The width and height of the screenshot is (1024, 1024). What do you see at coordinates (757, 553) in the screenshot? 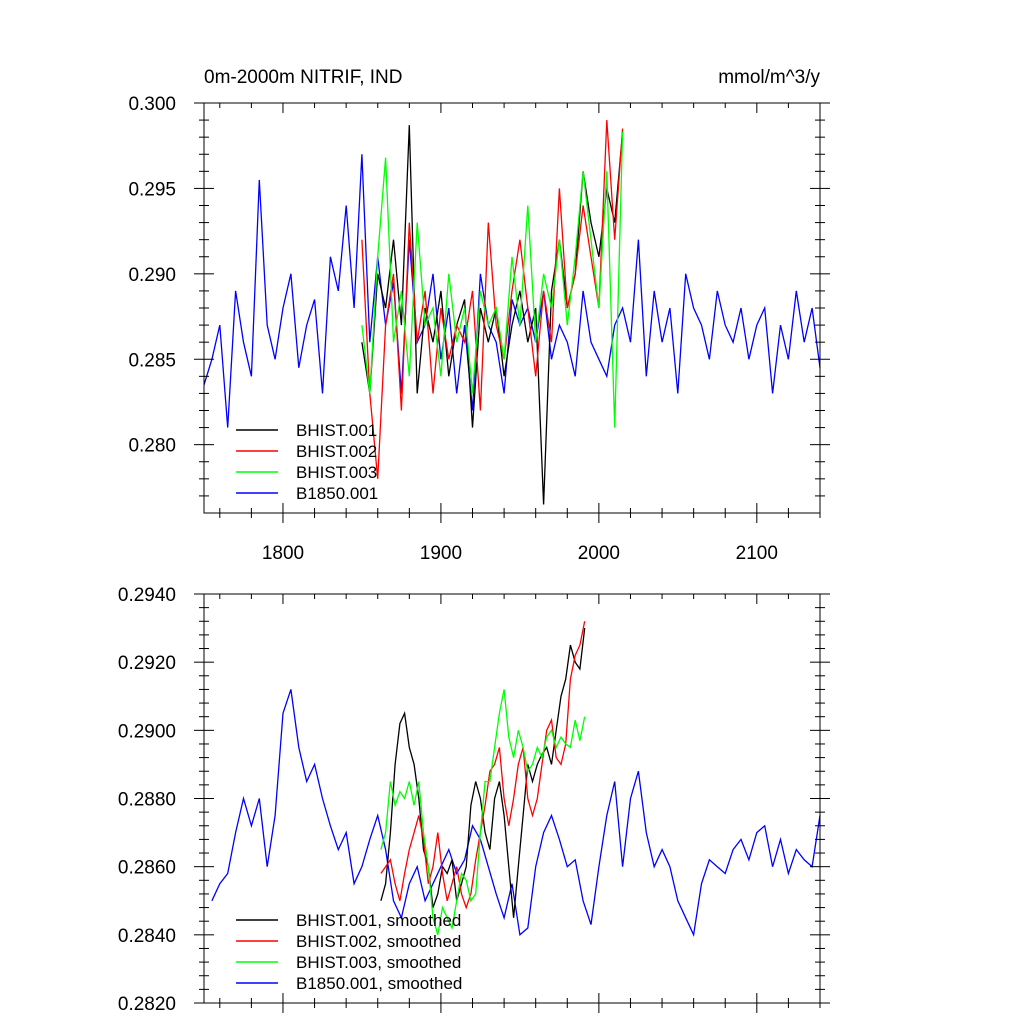
I see `x-tick-label: 2100` at bounding box center [757, 553].